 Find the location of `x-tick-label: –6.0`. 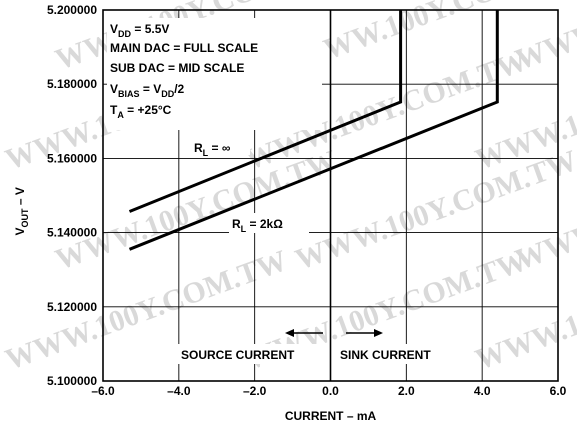

x-tick-label: –6.0 is located at coordinates (103, 391).